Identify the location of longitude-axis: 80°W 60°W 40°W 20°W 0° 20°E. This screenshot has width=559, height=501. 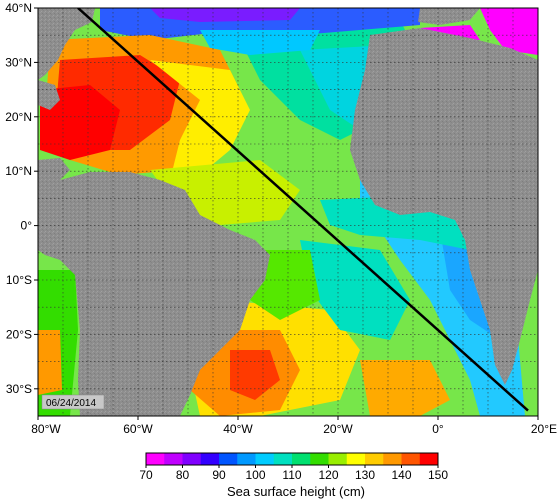
(294, 426).